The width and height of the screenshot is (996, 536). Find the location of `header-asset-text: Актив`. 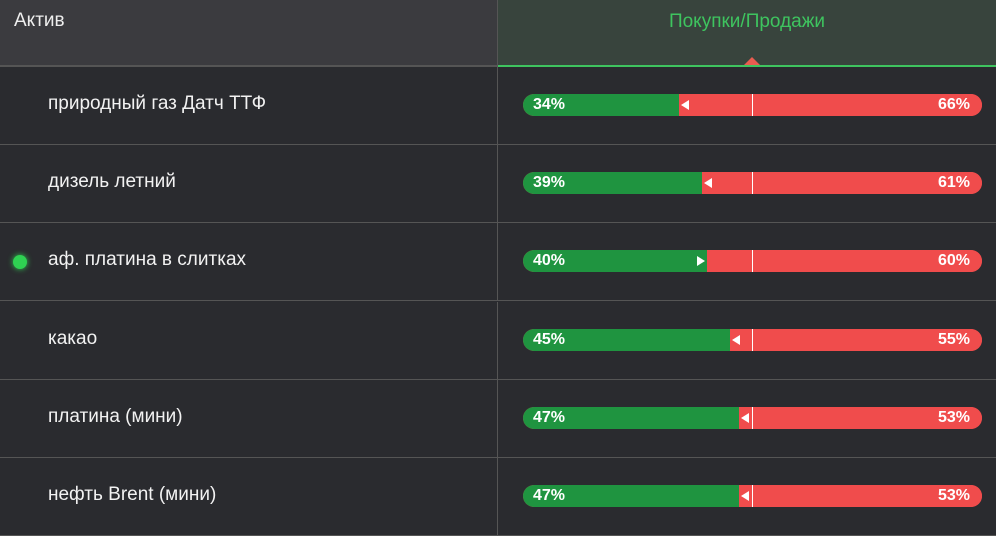

header-asset-text: Актив is located at coordinates (39, 20).